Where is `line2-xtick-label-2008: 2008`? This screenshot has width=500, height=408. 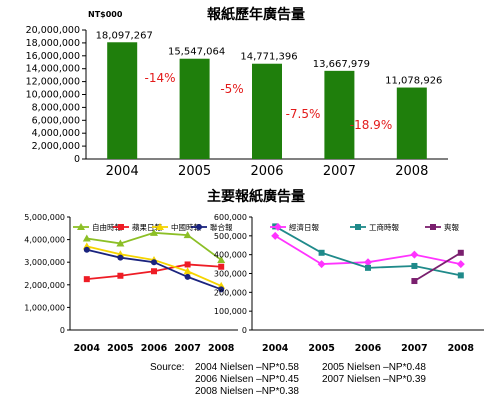
line2-xtick-label-2008: 2008 is located at coordinates (461, 348).